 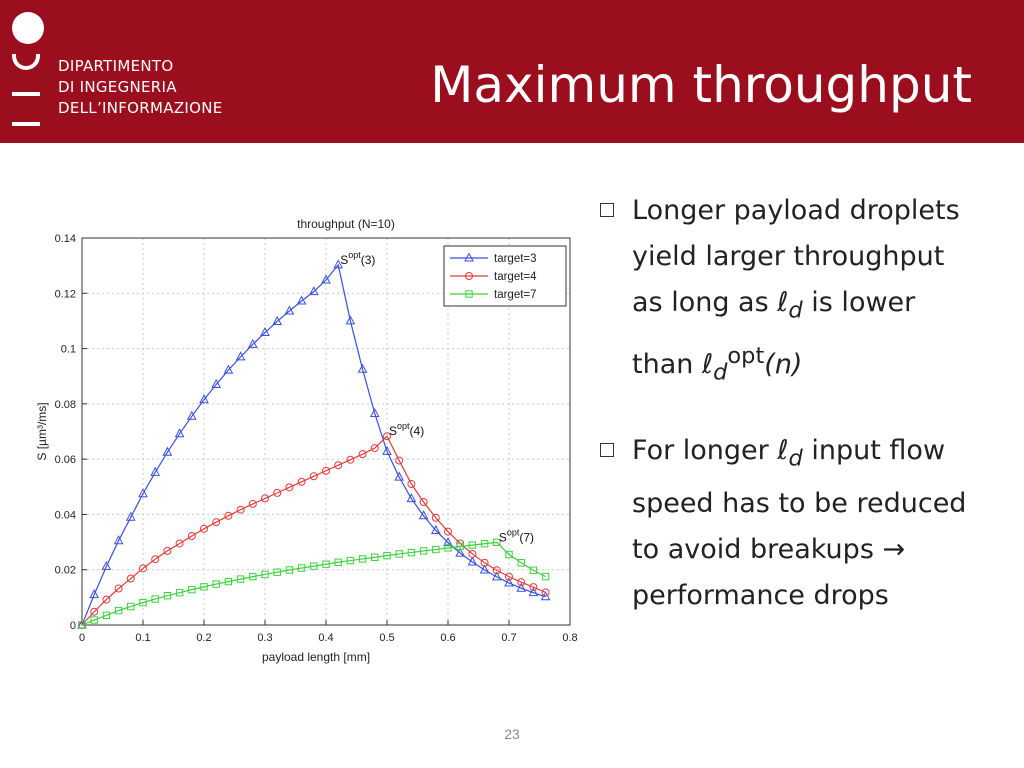 I want to click on superscript-opt: opt, so click(x=746, y=356).